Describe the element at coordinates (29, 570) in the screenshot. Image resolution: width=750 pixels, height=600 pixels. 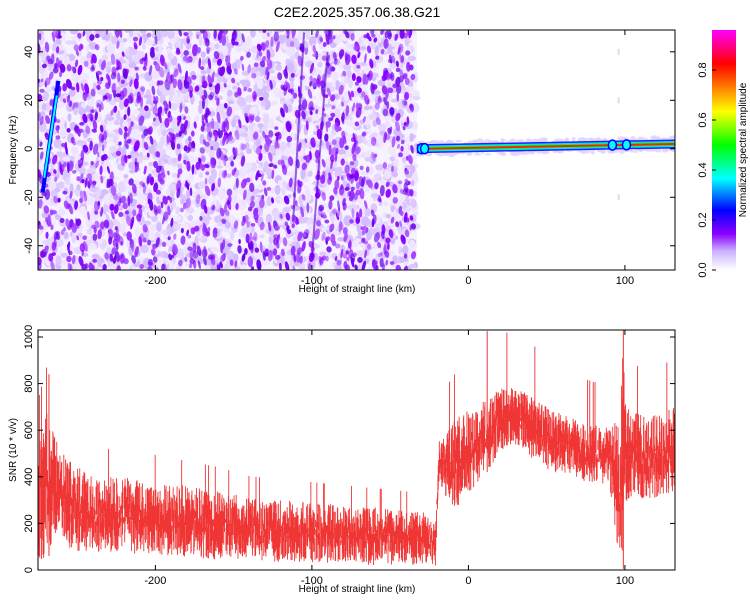
I see `y-tick-label: 0` at that location.